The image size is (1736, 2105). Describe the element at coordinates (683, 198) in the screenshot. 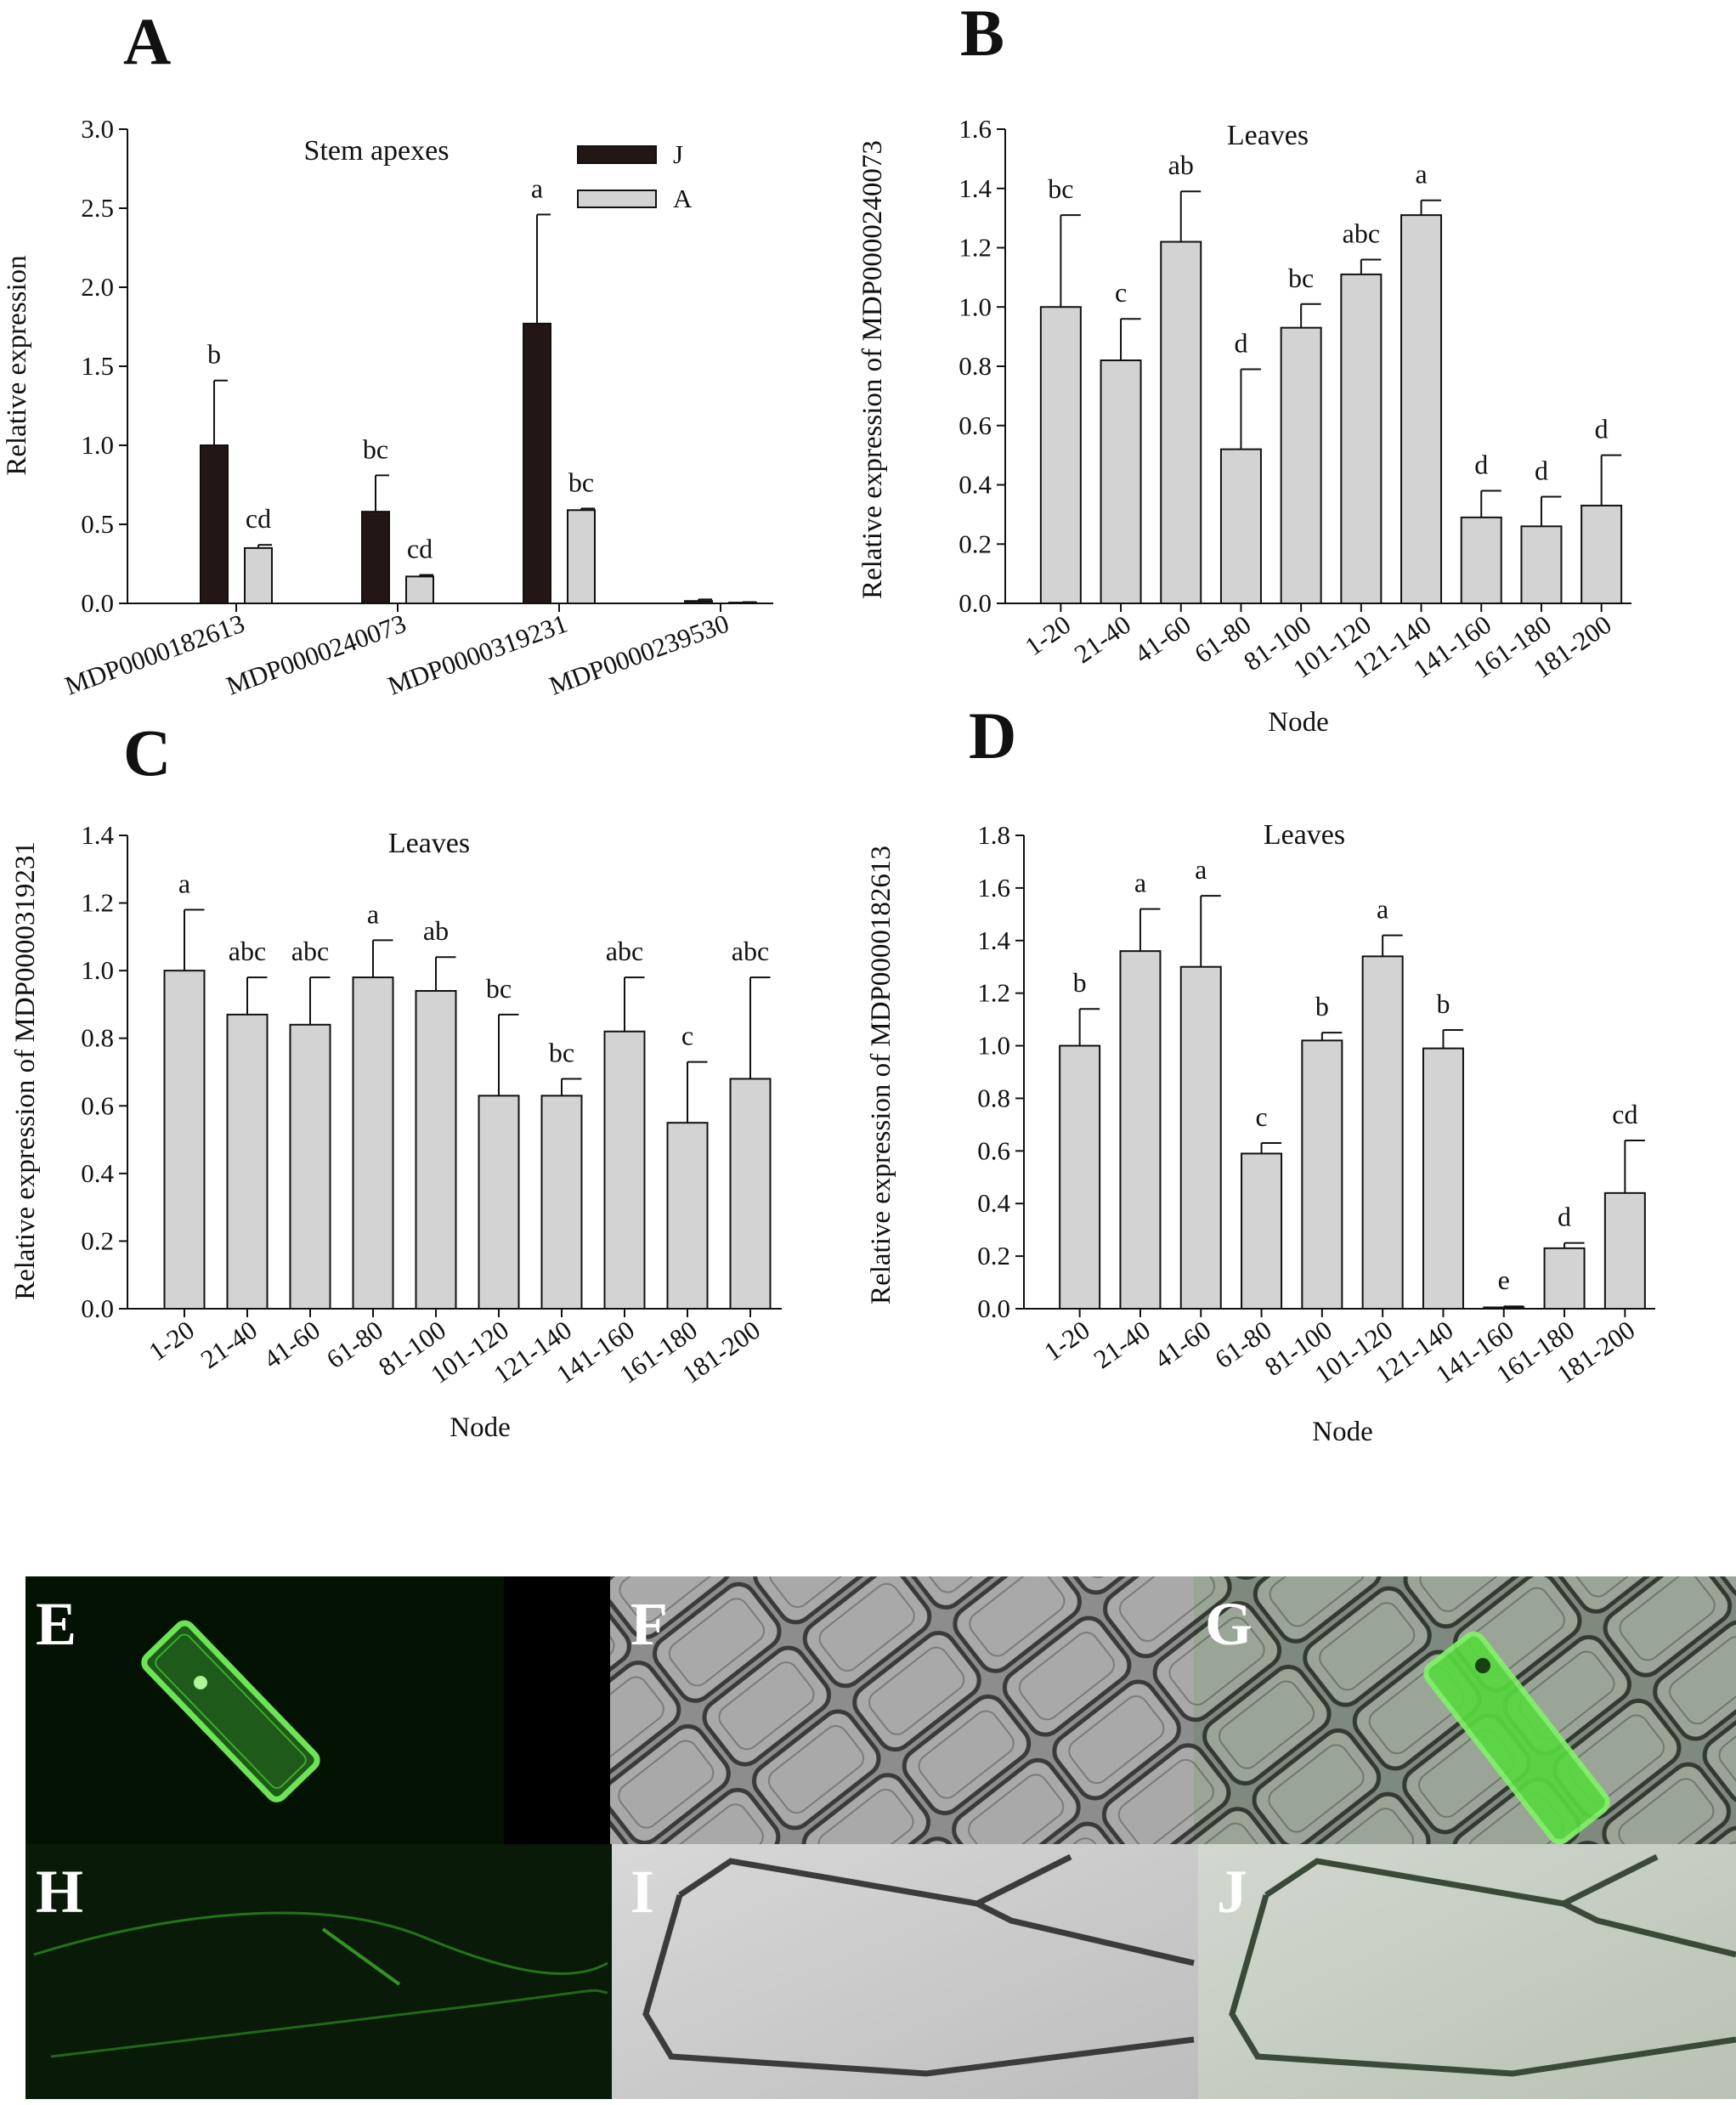

I see `chart-a-legend-label-a: A` at that location.